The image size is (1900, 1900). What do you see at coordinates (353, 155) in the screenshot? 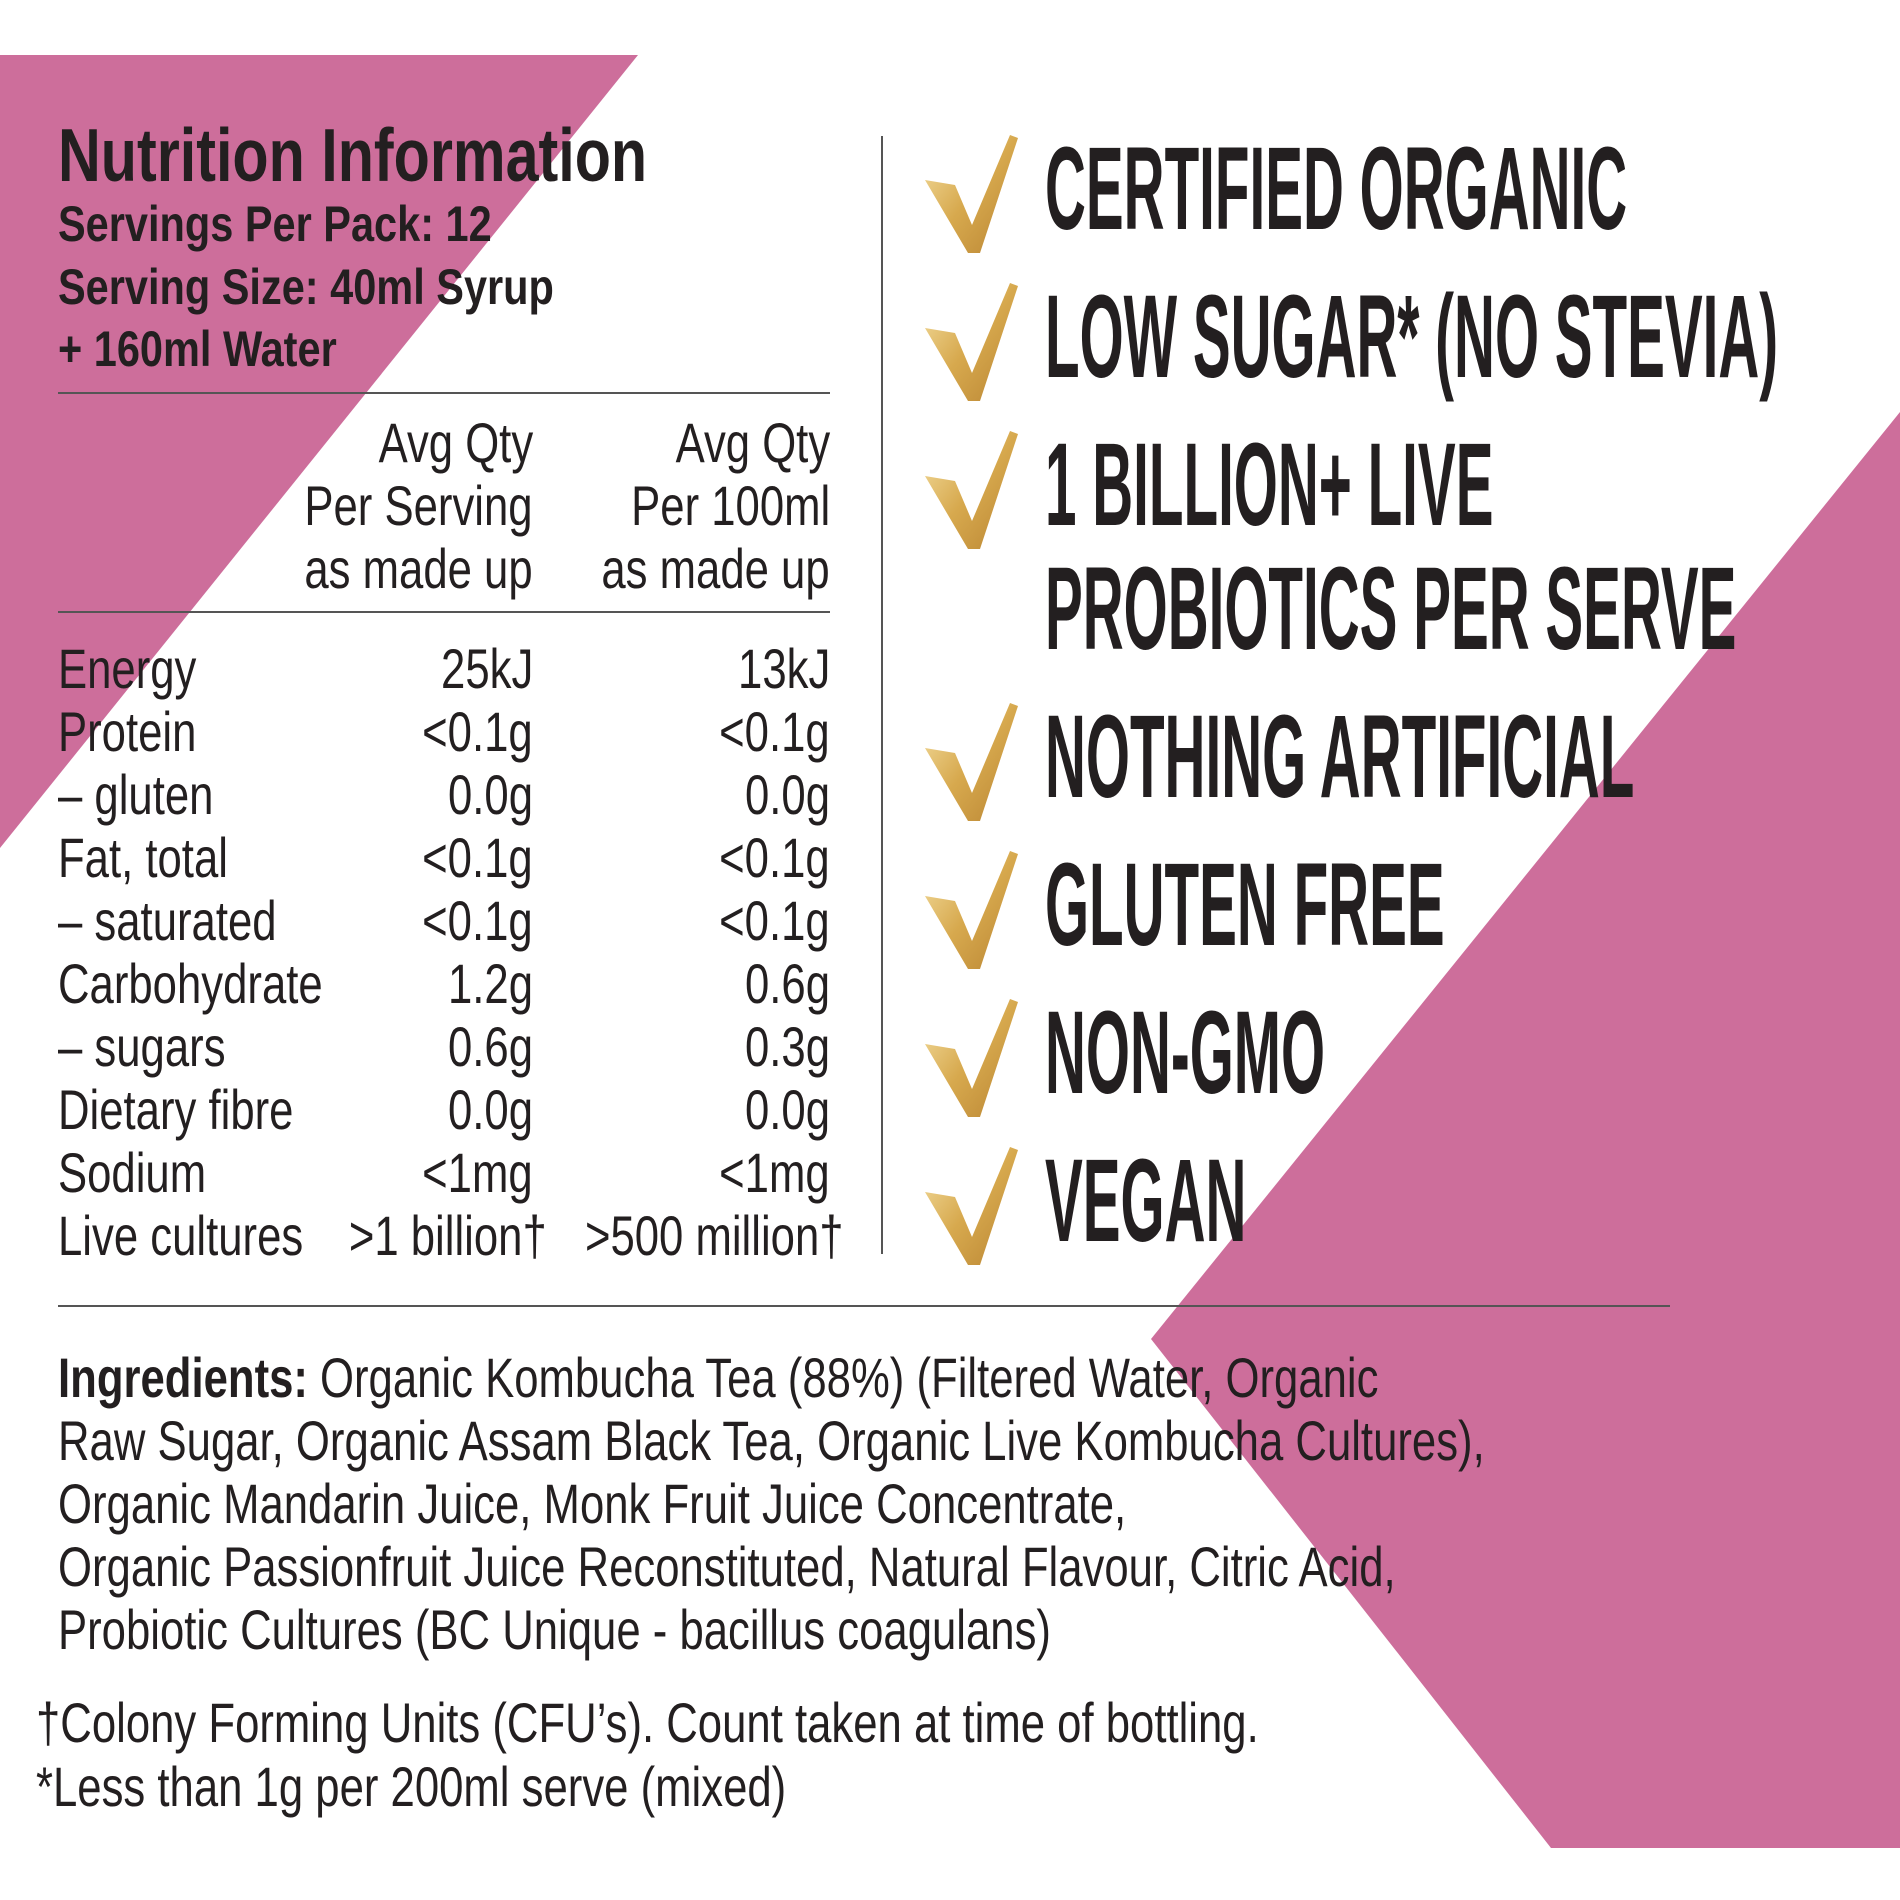
I see `title: Nutrition Information` at bounding box center [353, 155].